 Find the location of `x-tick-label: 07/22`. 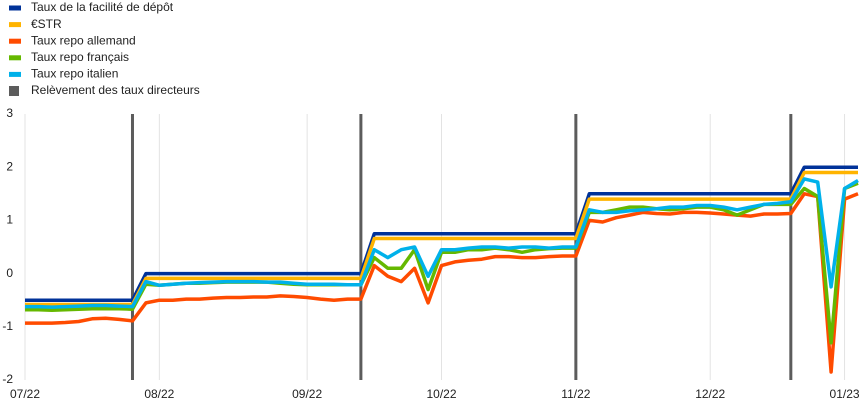

x-tick-label: 07/22 is located at coordinates (25, 394).